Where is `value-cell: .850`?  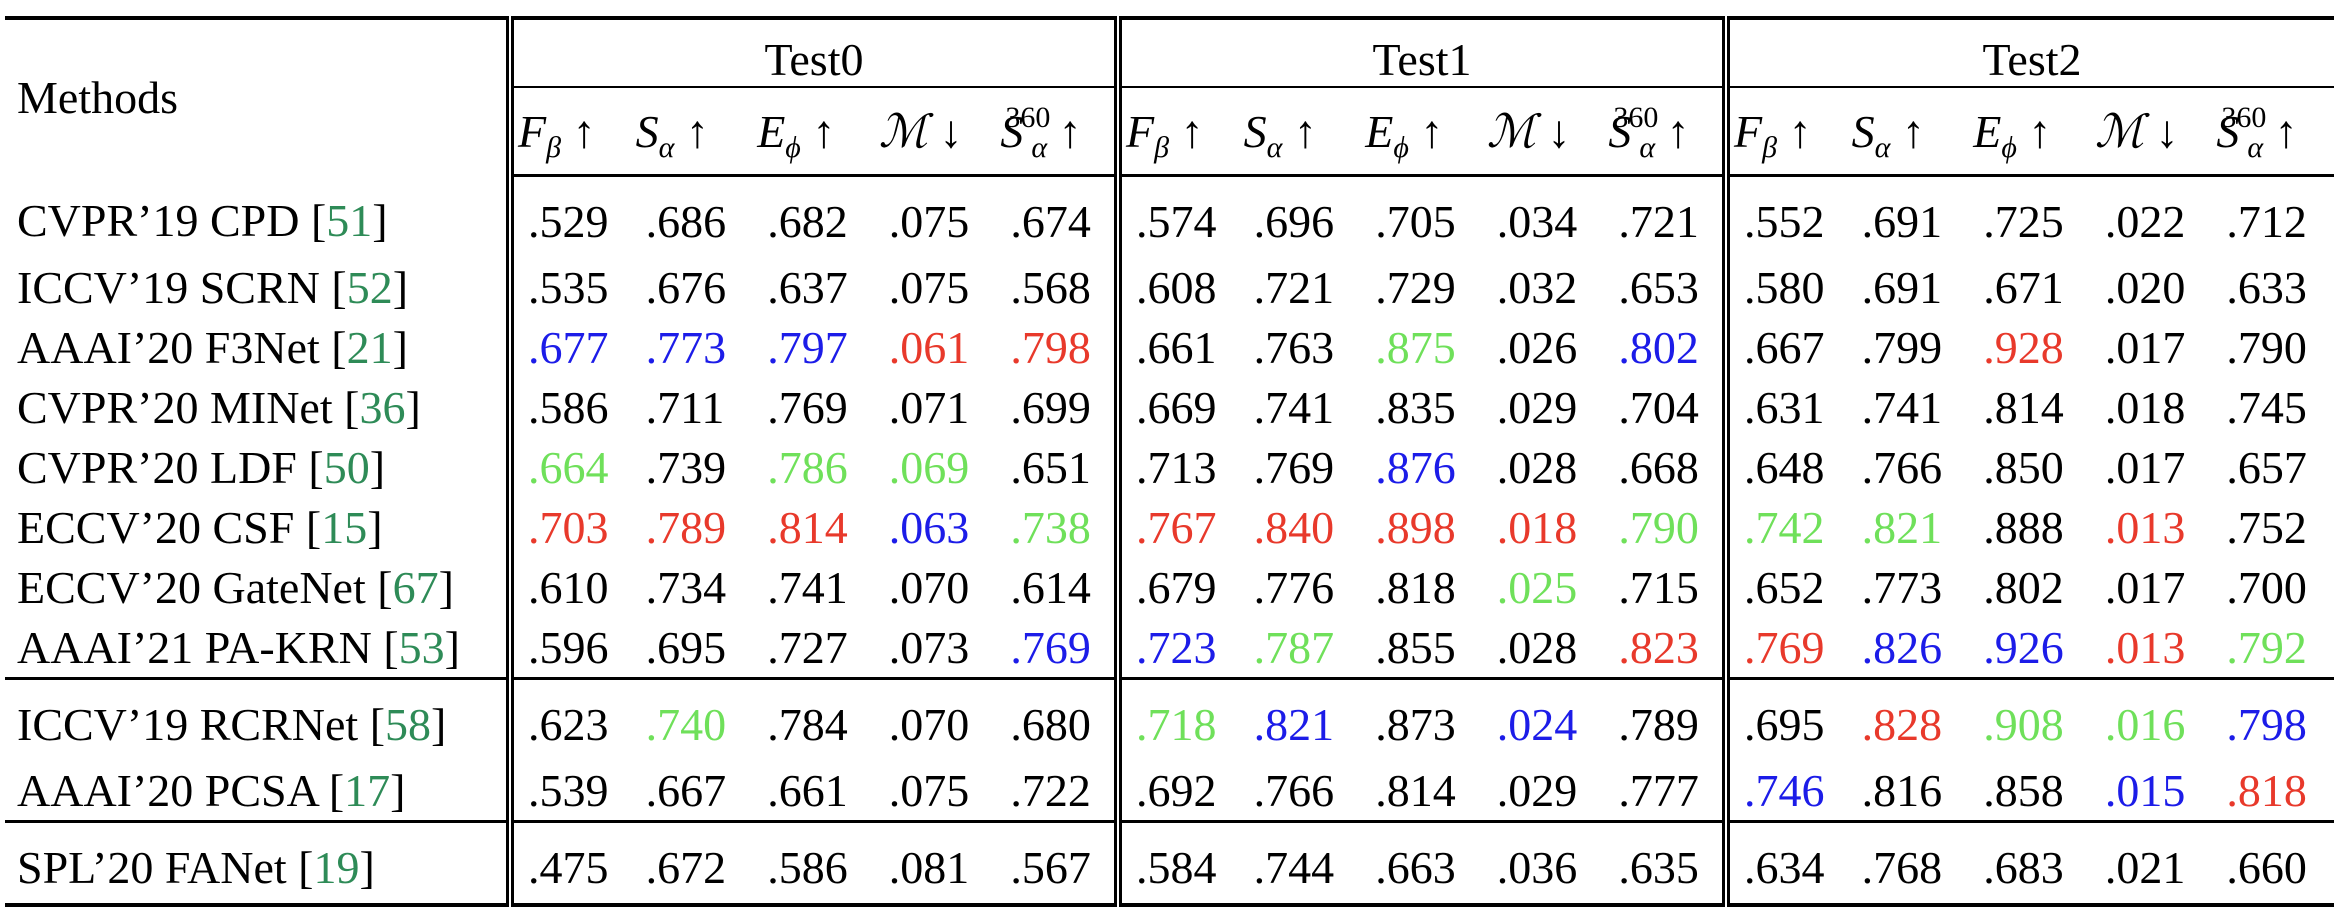 value-cell: .850 is located at coordinates (2023, 467).